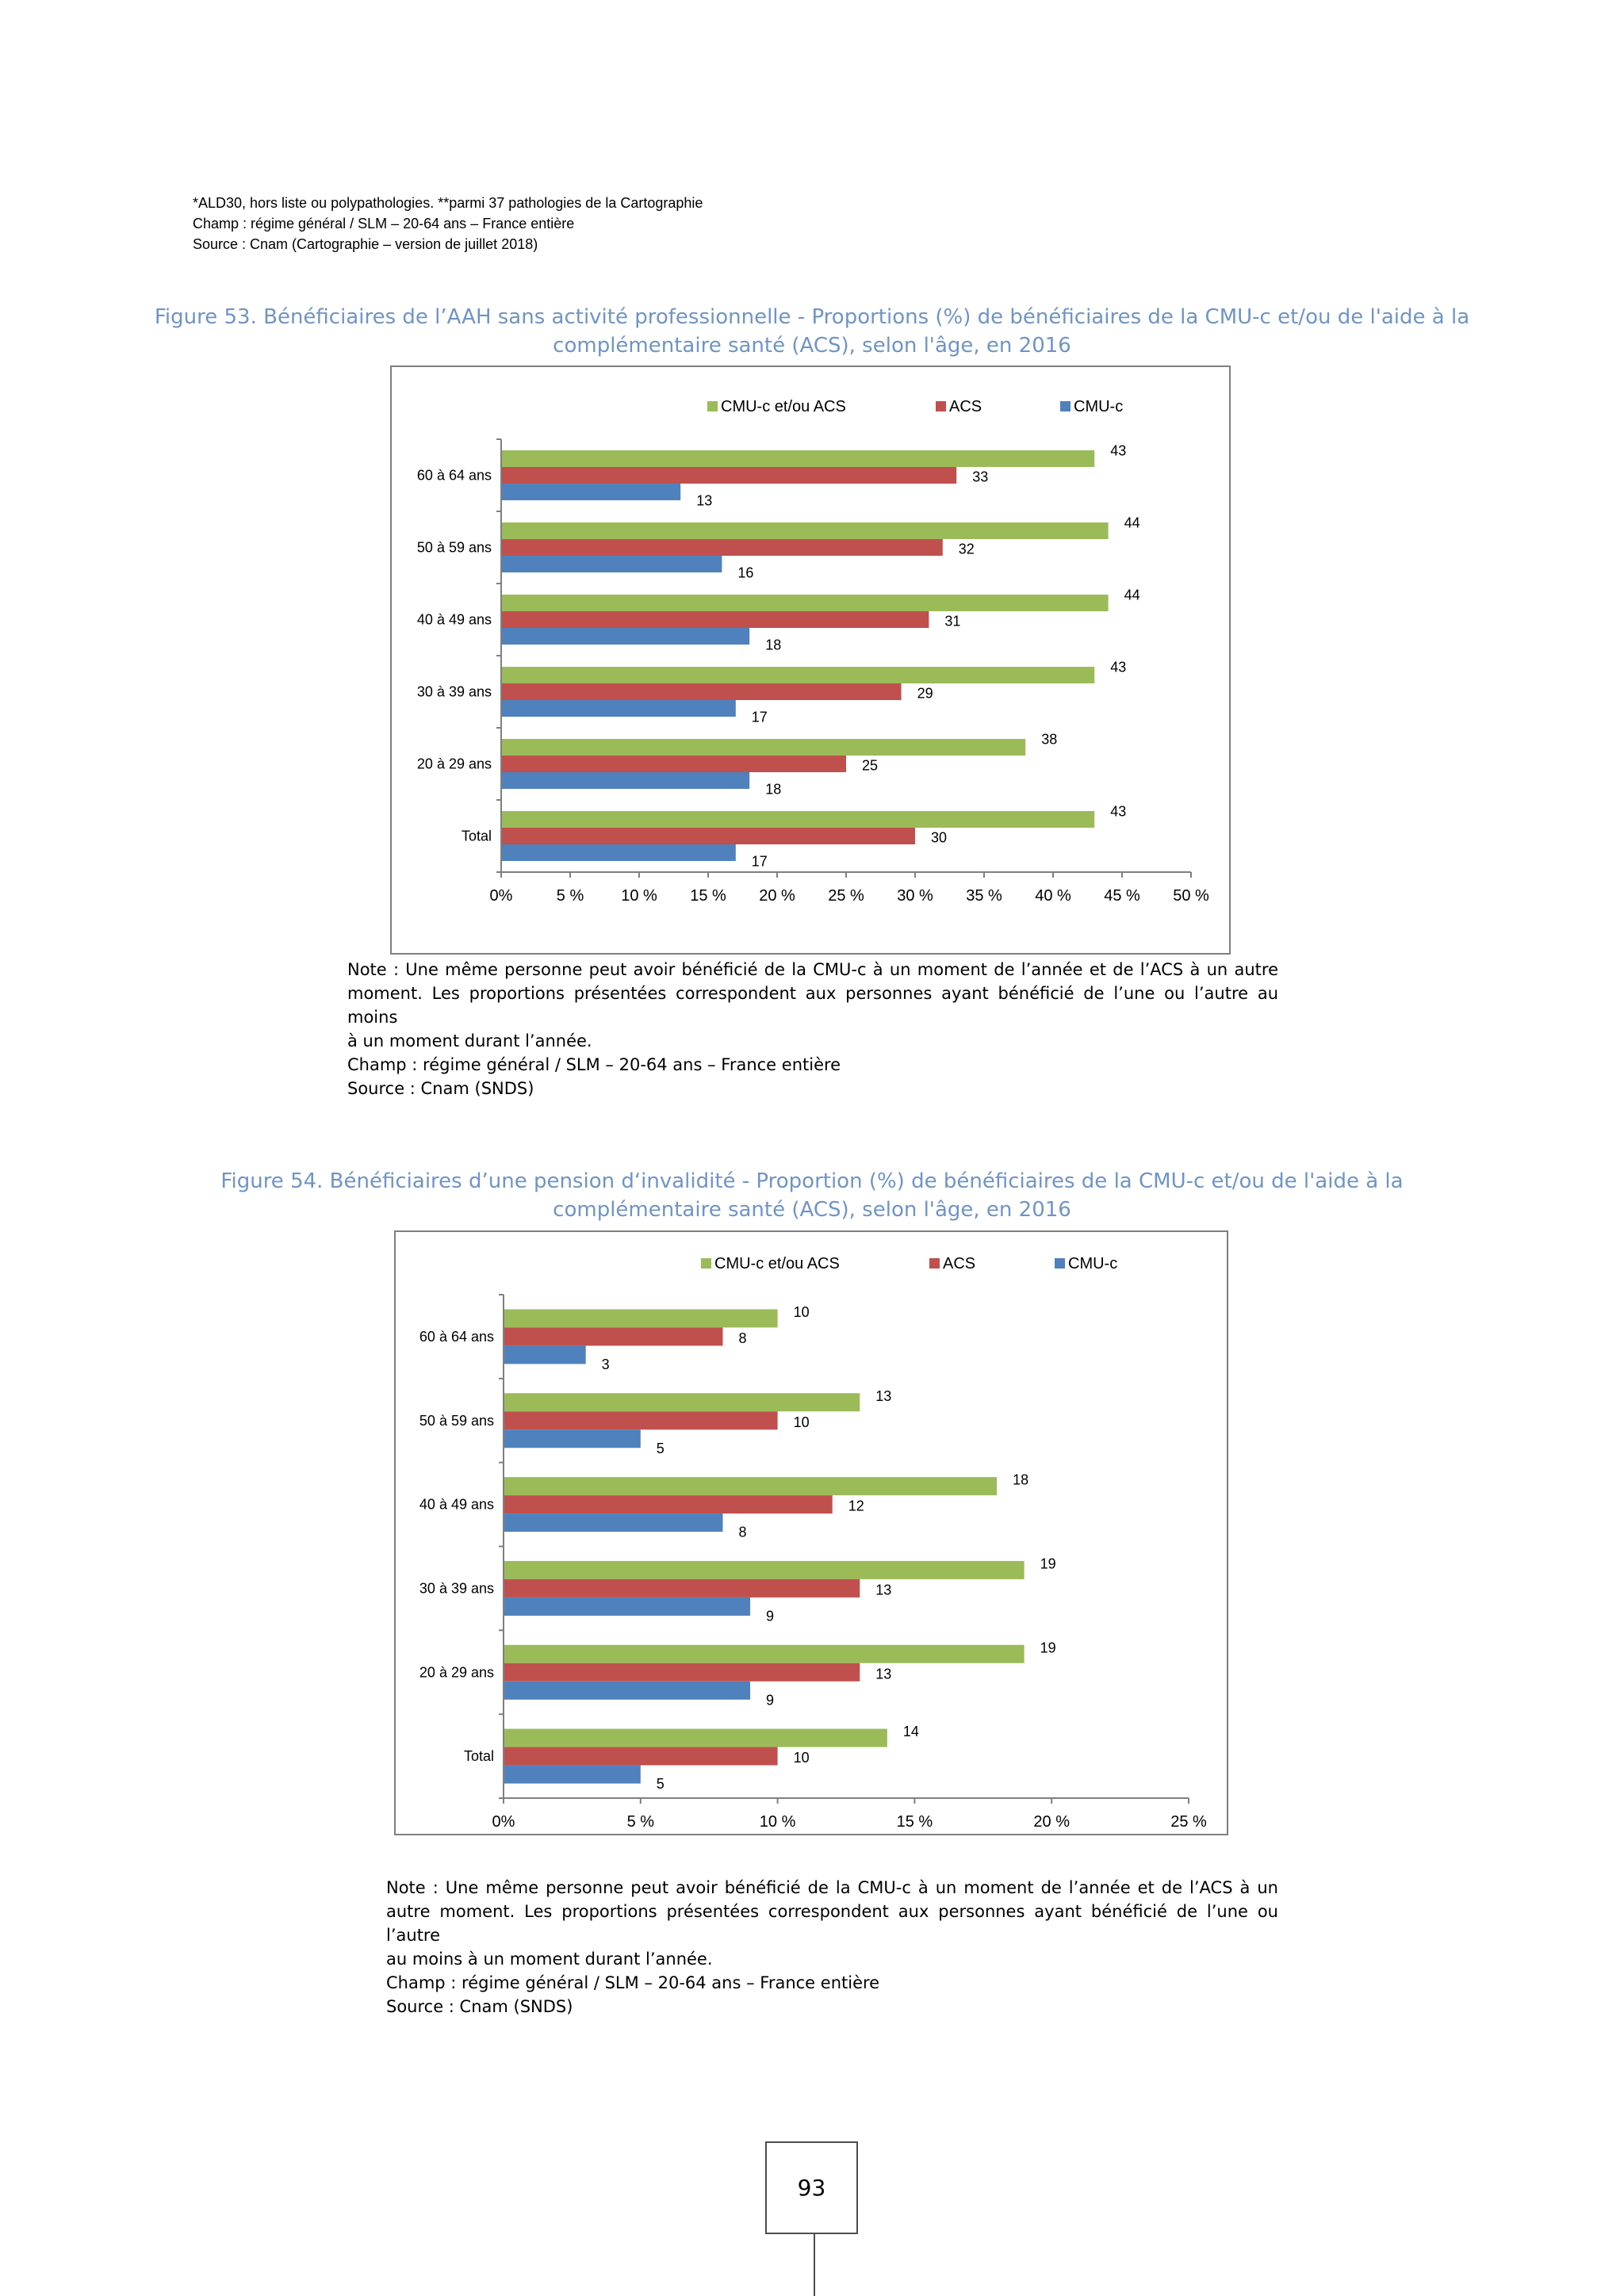  Describe the element at coordinates (1188, 1822) in the screenshot. I see `fig54-x-tick-label: 25 %` at that location.